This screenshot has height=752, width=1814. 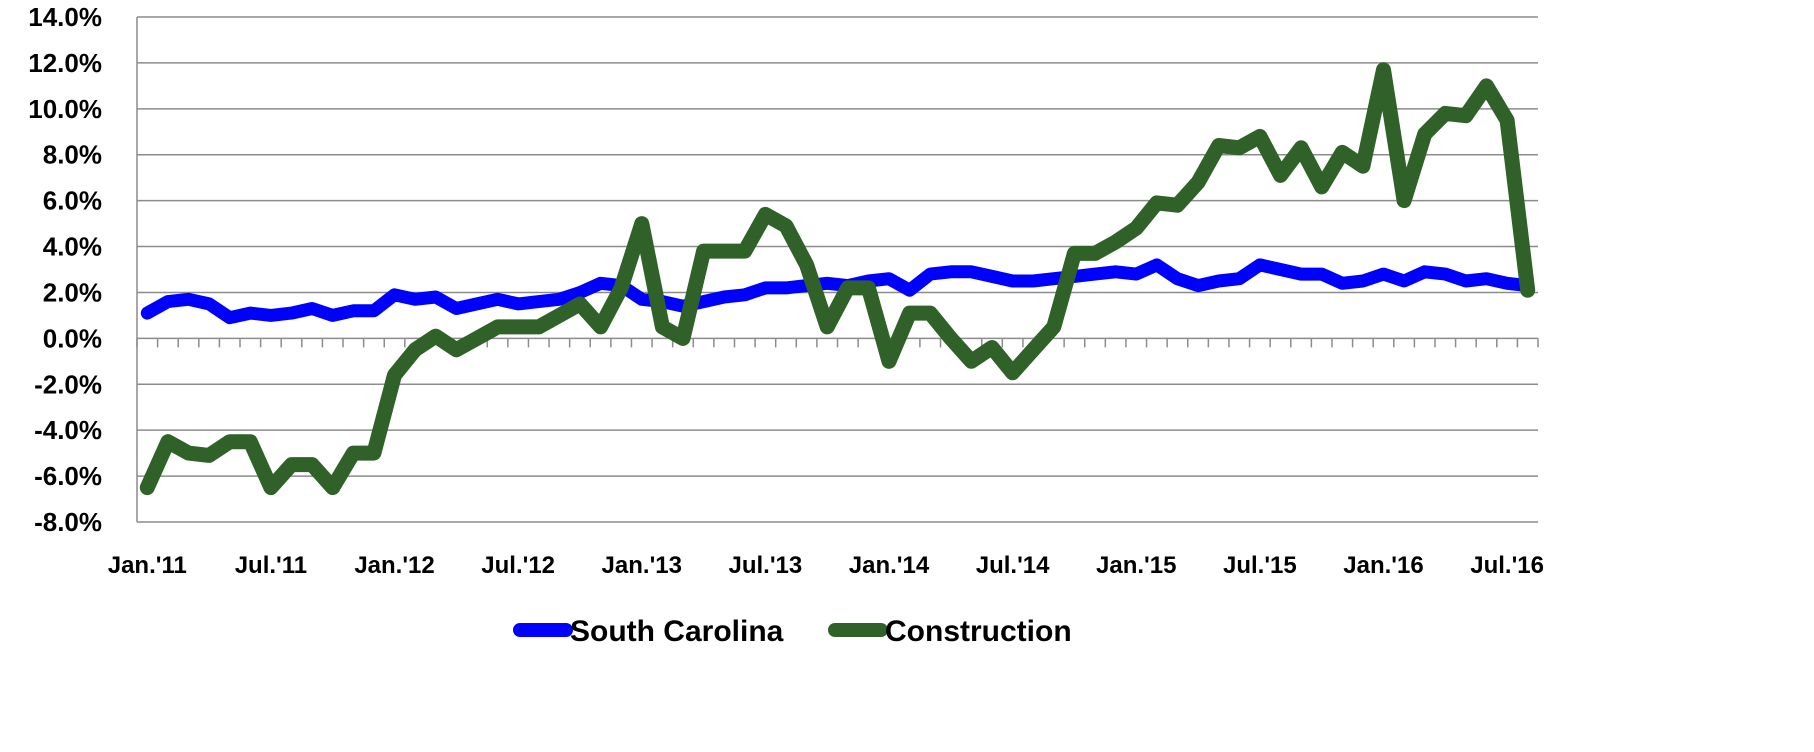 What do you see at coordinates (1383, 565) in the screenshot?
I see `x-tick-label: Jan.'16` at bounding box center [1383, 565].